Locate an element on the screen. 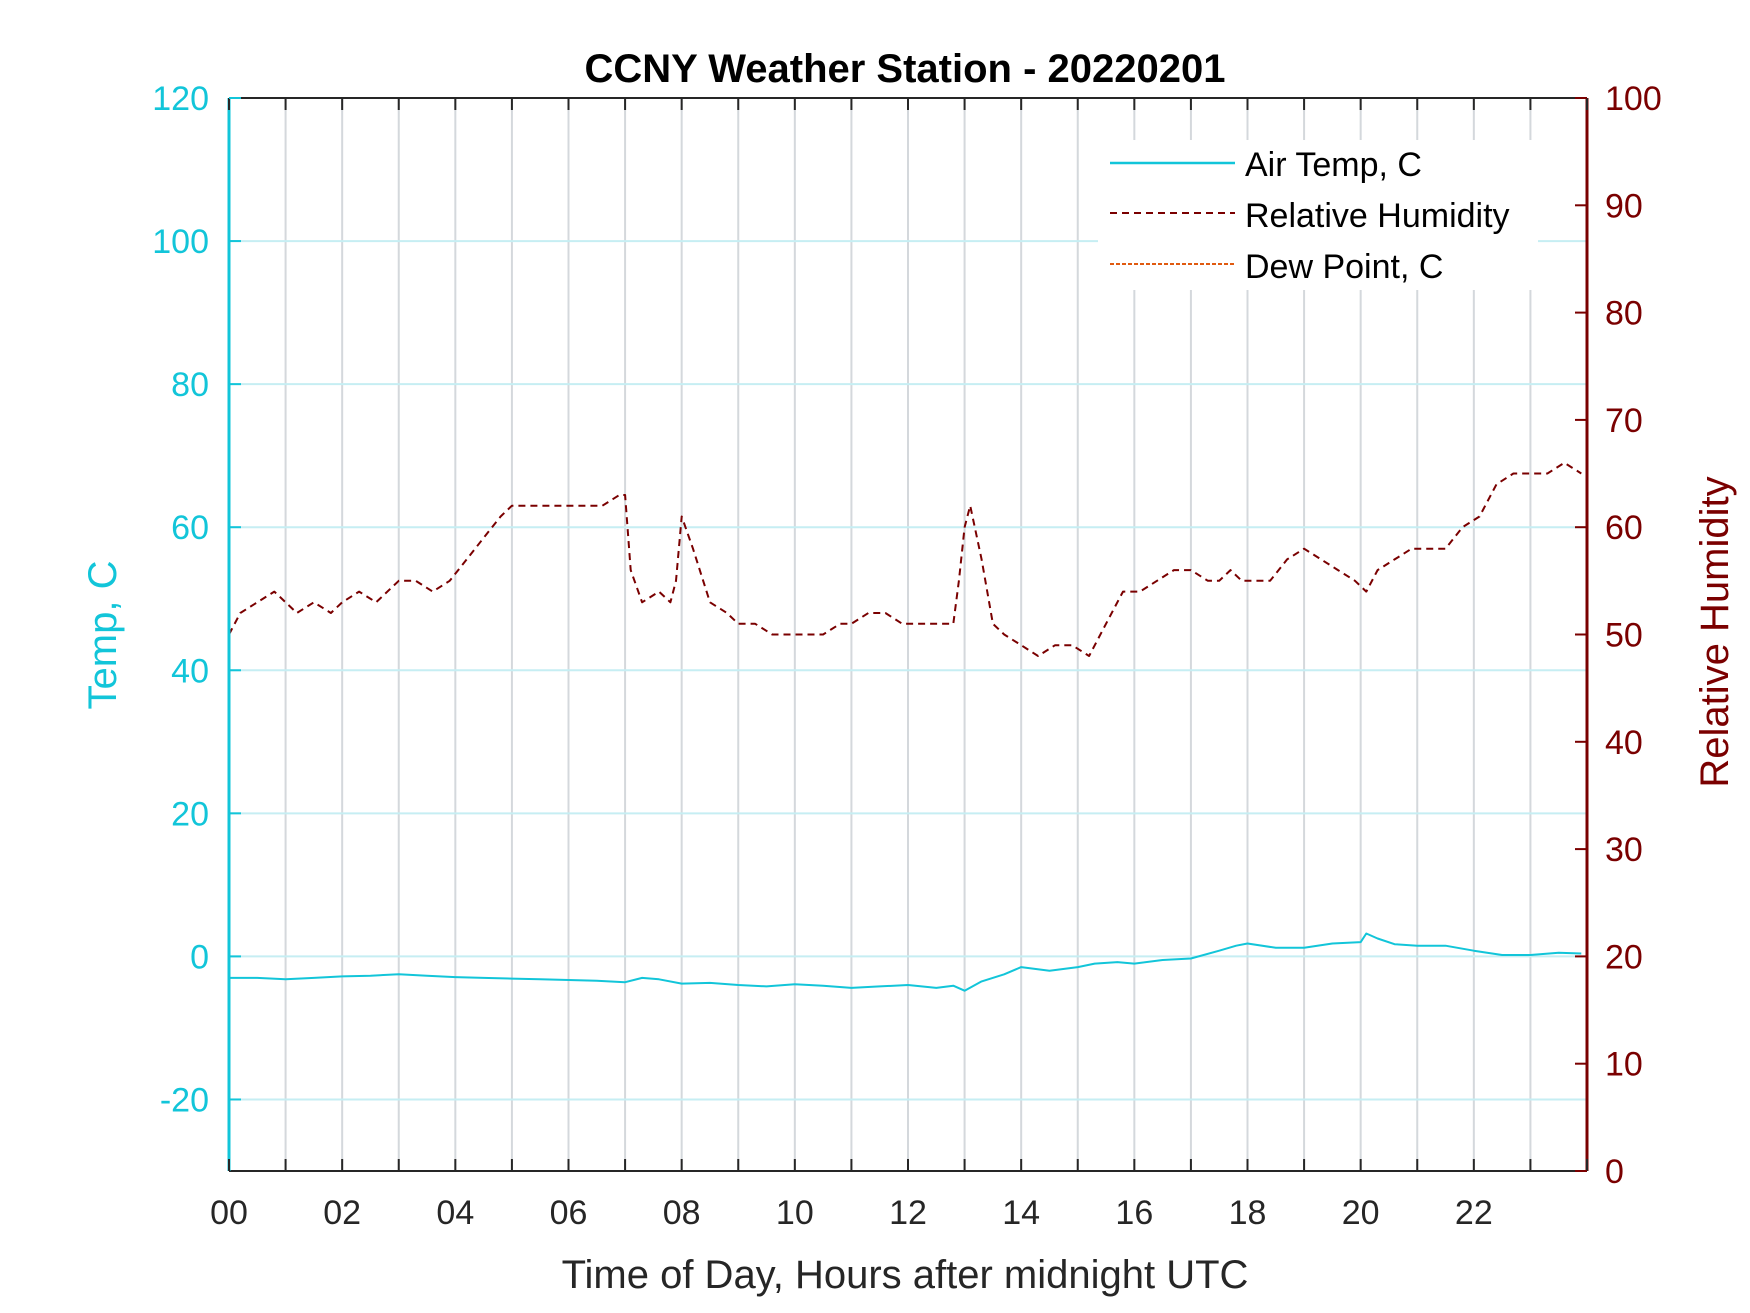 The image size is (1750, 1313). x-tick-label: 02 is located at coordinates (342, 1213).